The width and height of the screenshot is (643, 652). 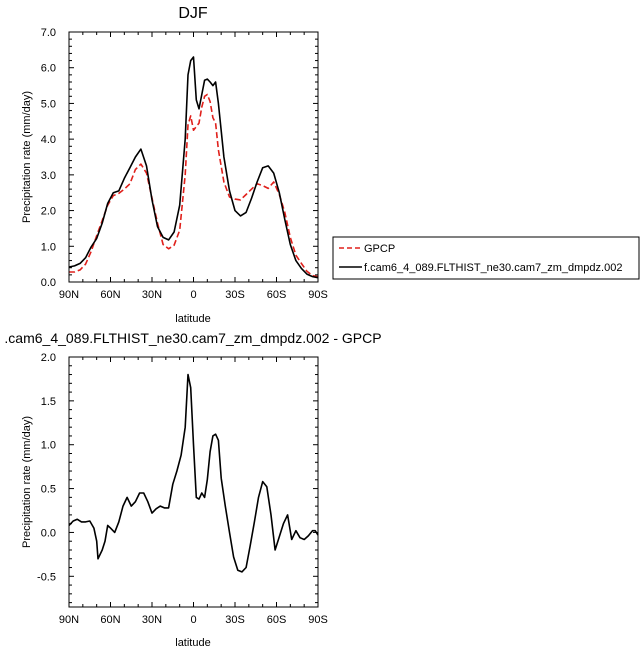 I want to click on y-tick-label: 6.0, so click(x=48, y=69).